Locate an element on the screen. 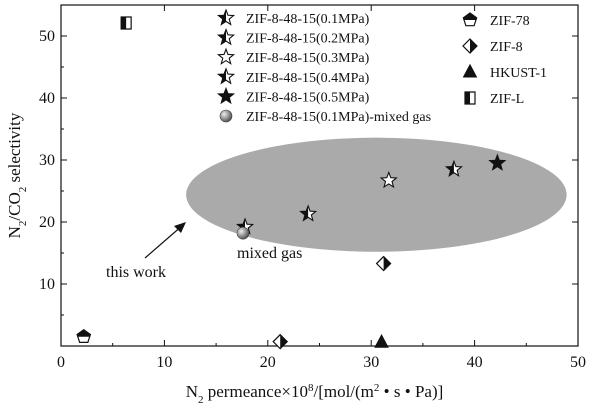 This screenshot has height=414, width=593. legend-marker-9-fill is located at coordinates (467, 98).